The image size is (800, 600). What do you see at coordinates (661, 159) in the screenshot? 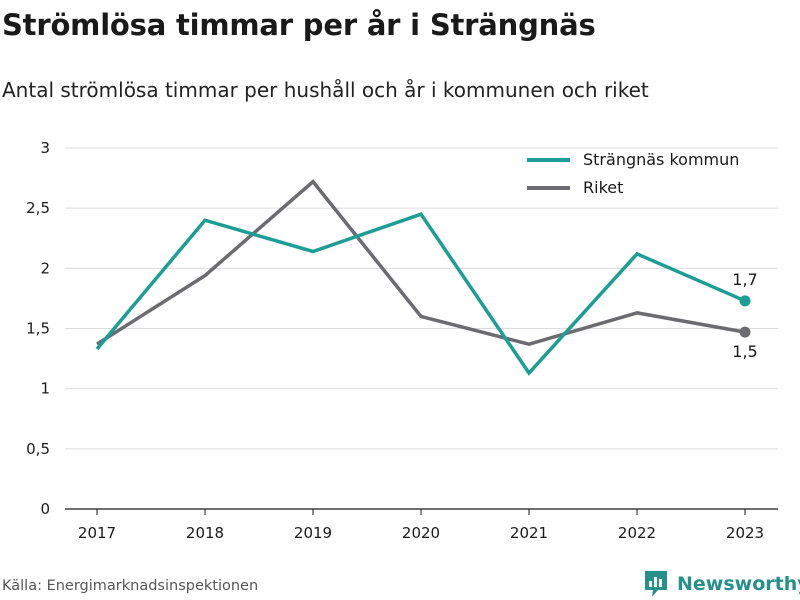
I see `legend-label: Strängnäs kommun` at bounding box center [661, 159].